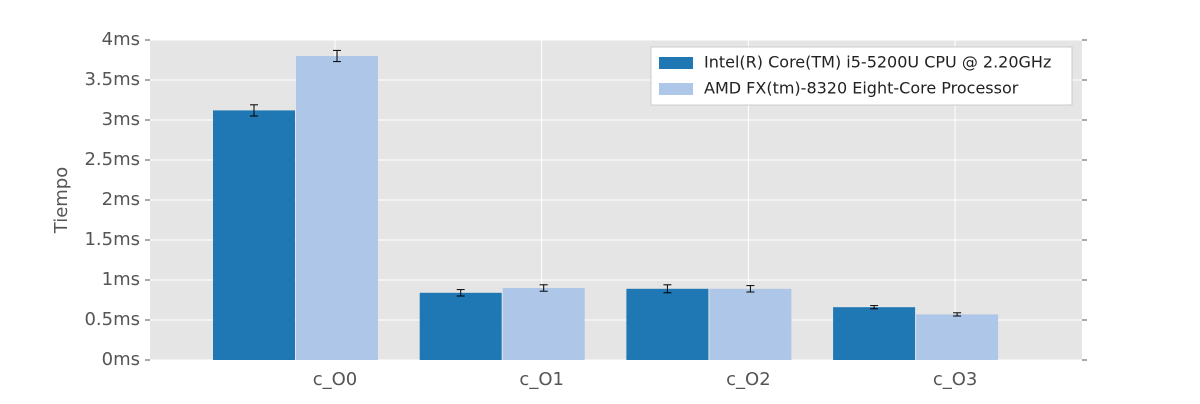  What do you see at coordinates (955, 379) in the screenshot?
I see `x-tick-label: c_O3` at bounding box center [955, 379].